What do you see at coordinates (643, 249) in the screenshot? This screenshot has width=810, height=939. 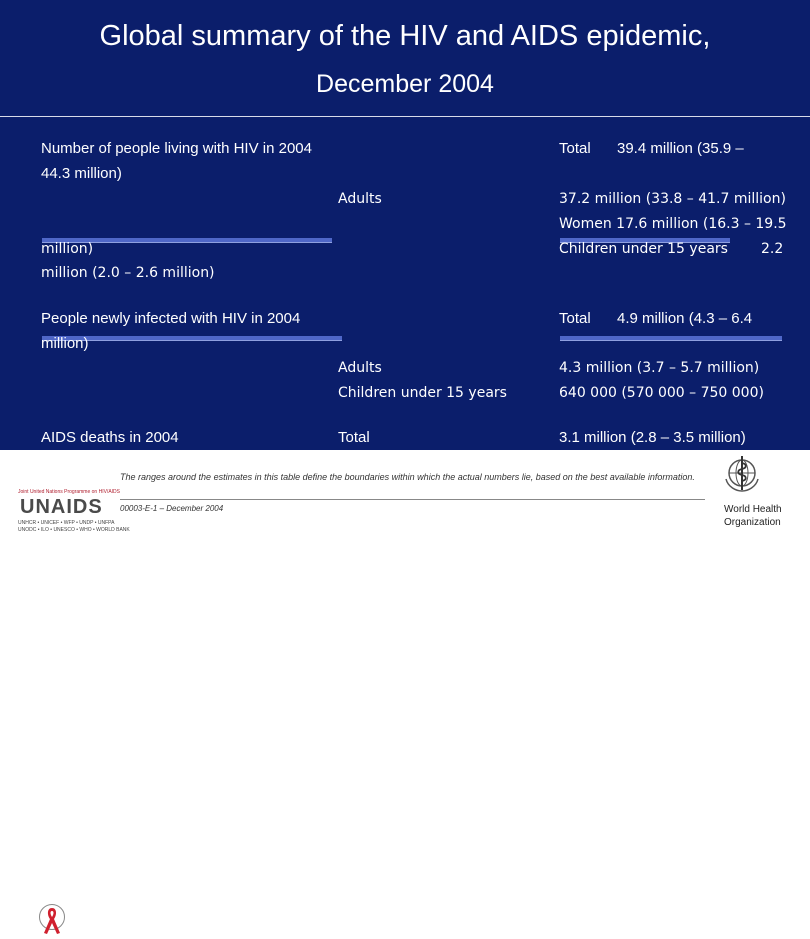 I see `living-children-label: Children under 15 years` at bounding box center [643, 249].